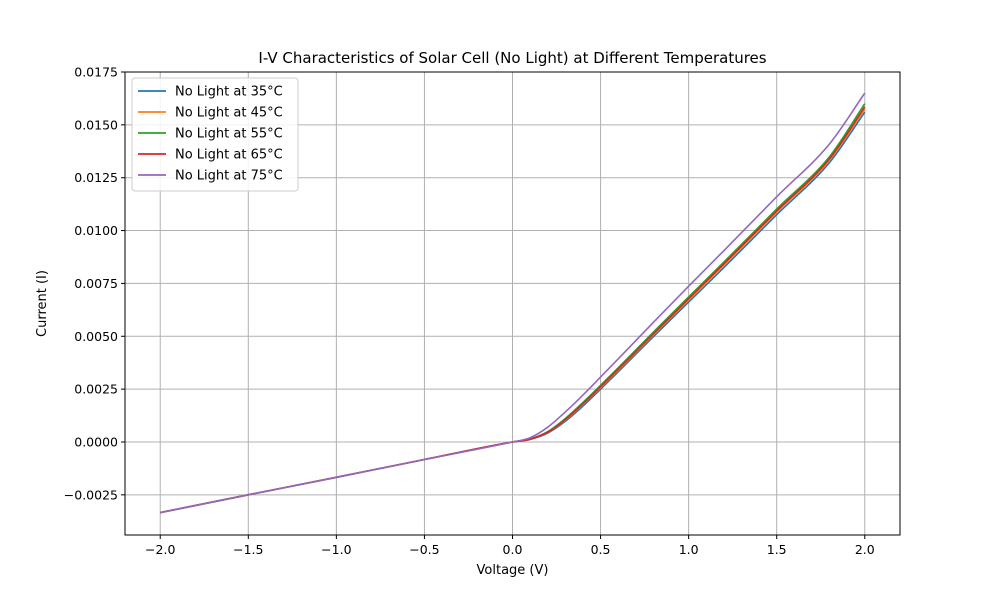 The image size is (1000, 600). What do you see at coordinates (96, 389) in the screenshot?
I see `y-tick-label: 0.0025` at bounding box center [96, 389].